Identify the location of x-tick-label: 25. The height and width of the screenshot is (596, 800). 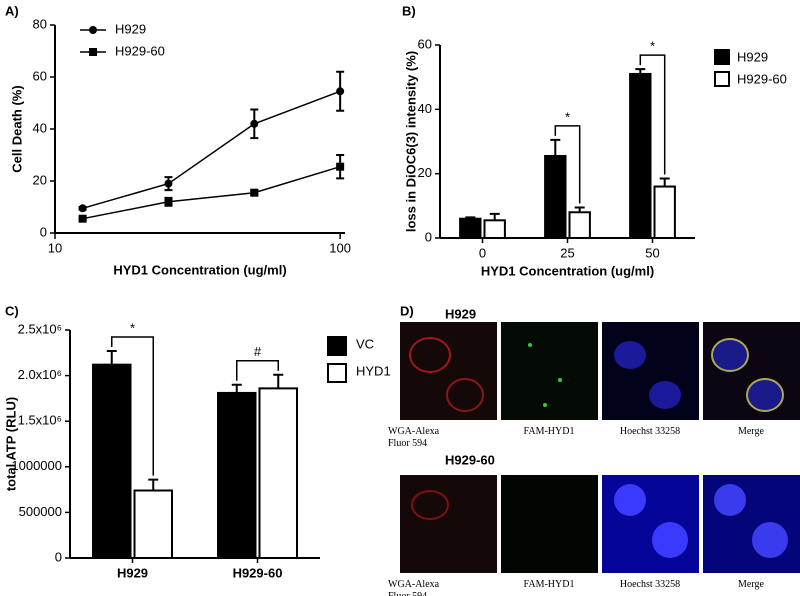
(567, 252).